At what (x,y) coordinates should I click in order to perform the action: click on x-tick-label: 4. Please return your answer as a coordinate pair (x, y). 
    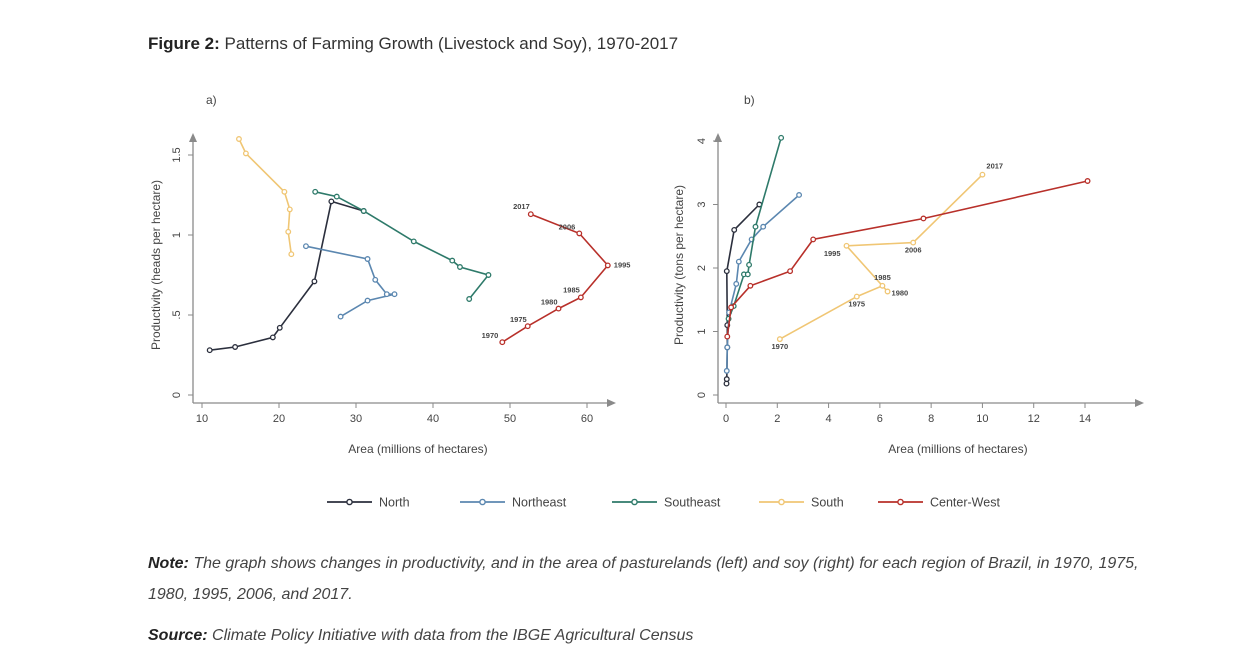
    Looking at the image, I should click on (829, 419).